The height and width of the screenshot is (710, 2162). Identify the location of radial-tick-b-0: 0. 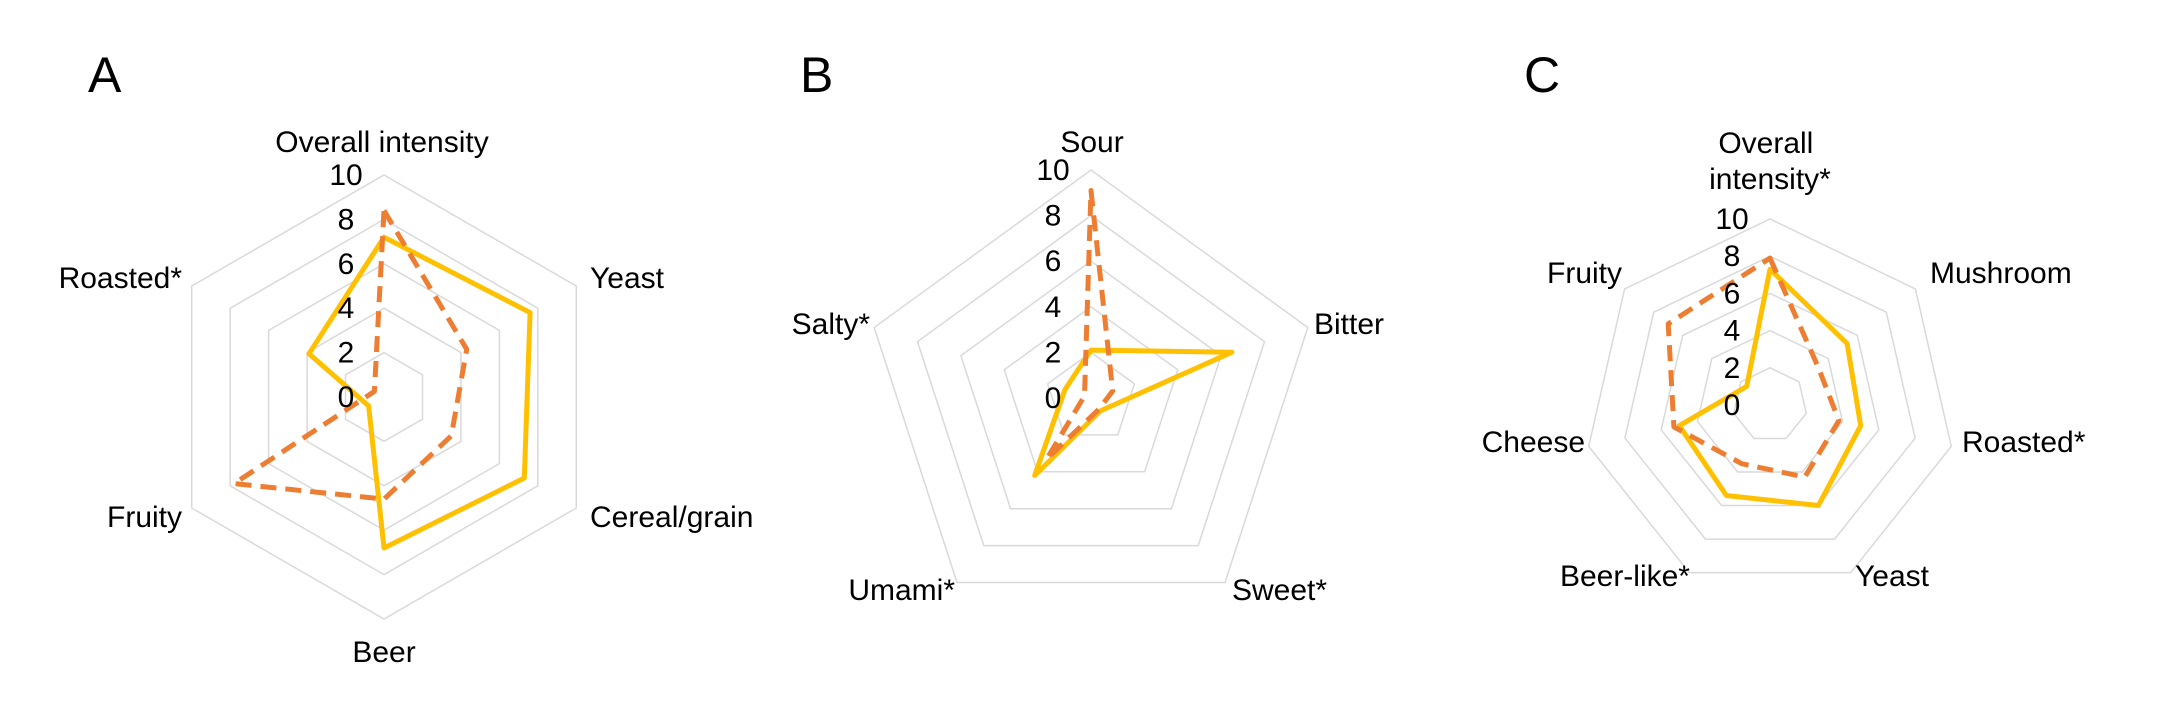
(1053, 398).